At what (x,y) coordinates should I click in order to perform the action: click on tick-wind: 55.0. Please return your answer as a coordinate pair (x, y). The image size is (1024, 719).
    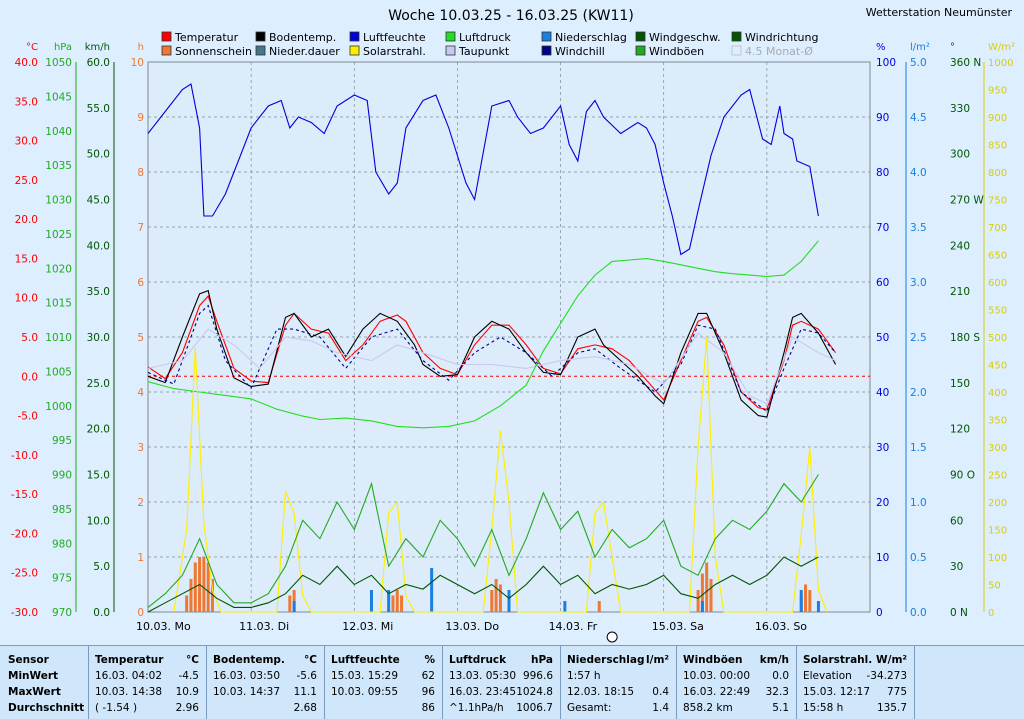
    Looking at the image, I should click on (98, 109).